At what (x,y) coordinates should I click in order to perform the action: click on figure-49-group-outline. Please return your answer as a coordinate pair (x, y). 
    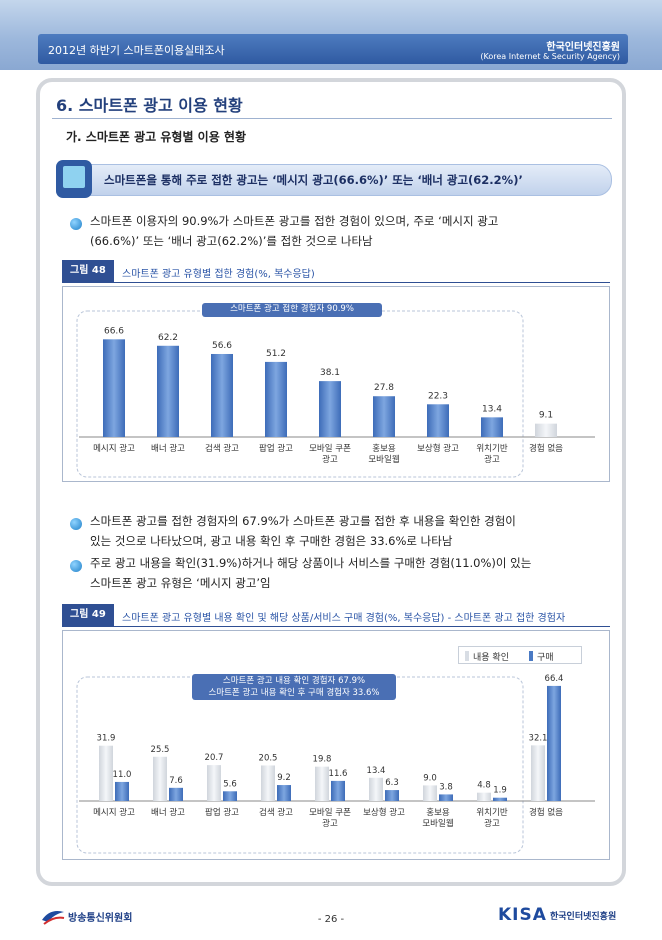
    Looking at the image, I should click on (300, 765).